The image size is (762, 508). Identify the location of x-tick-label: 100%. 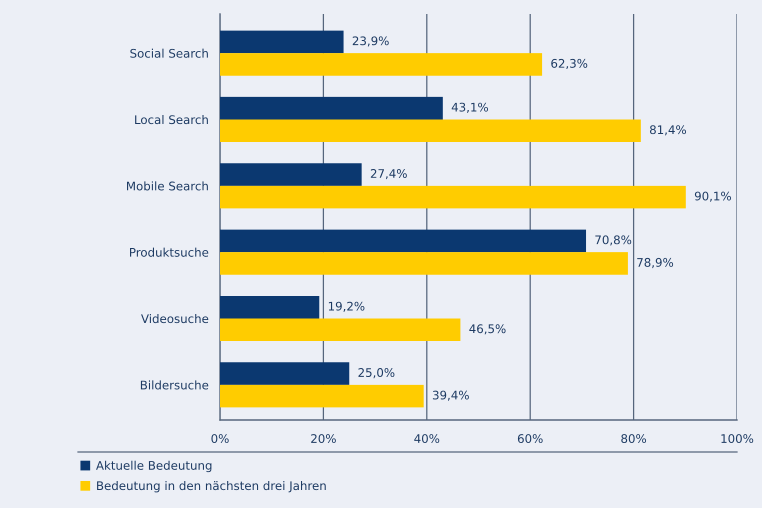
(737, 439).